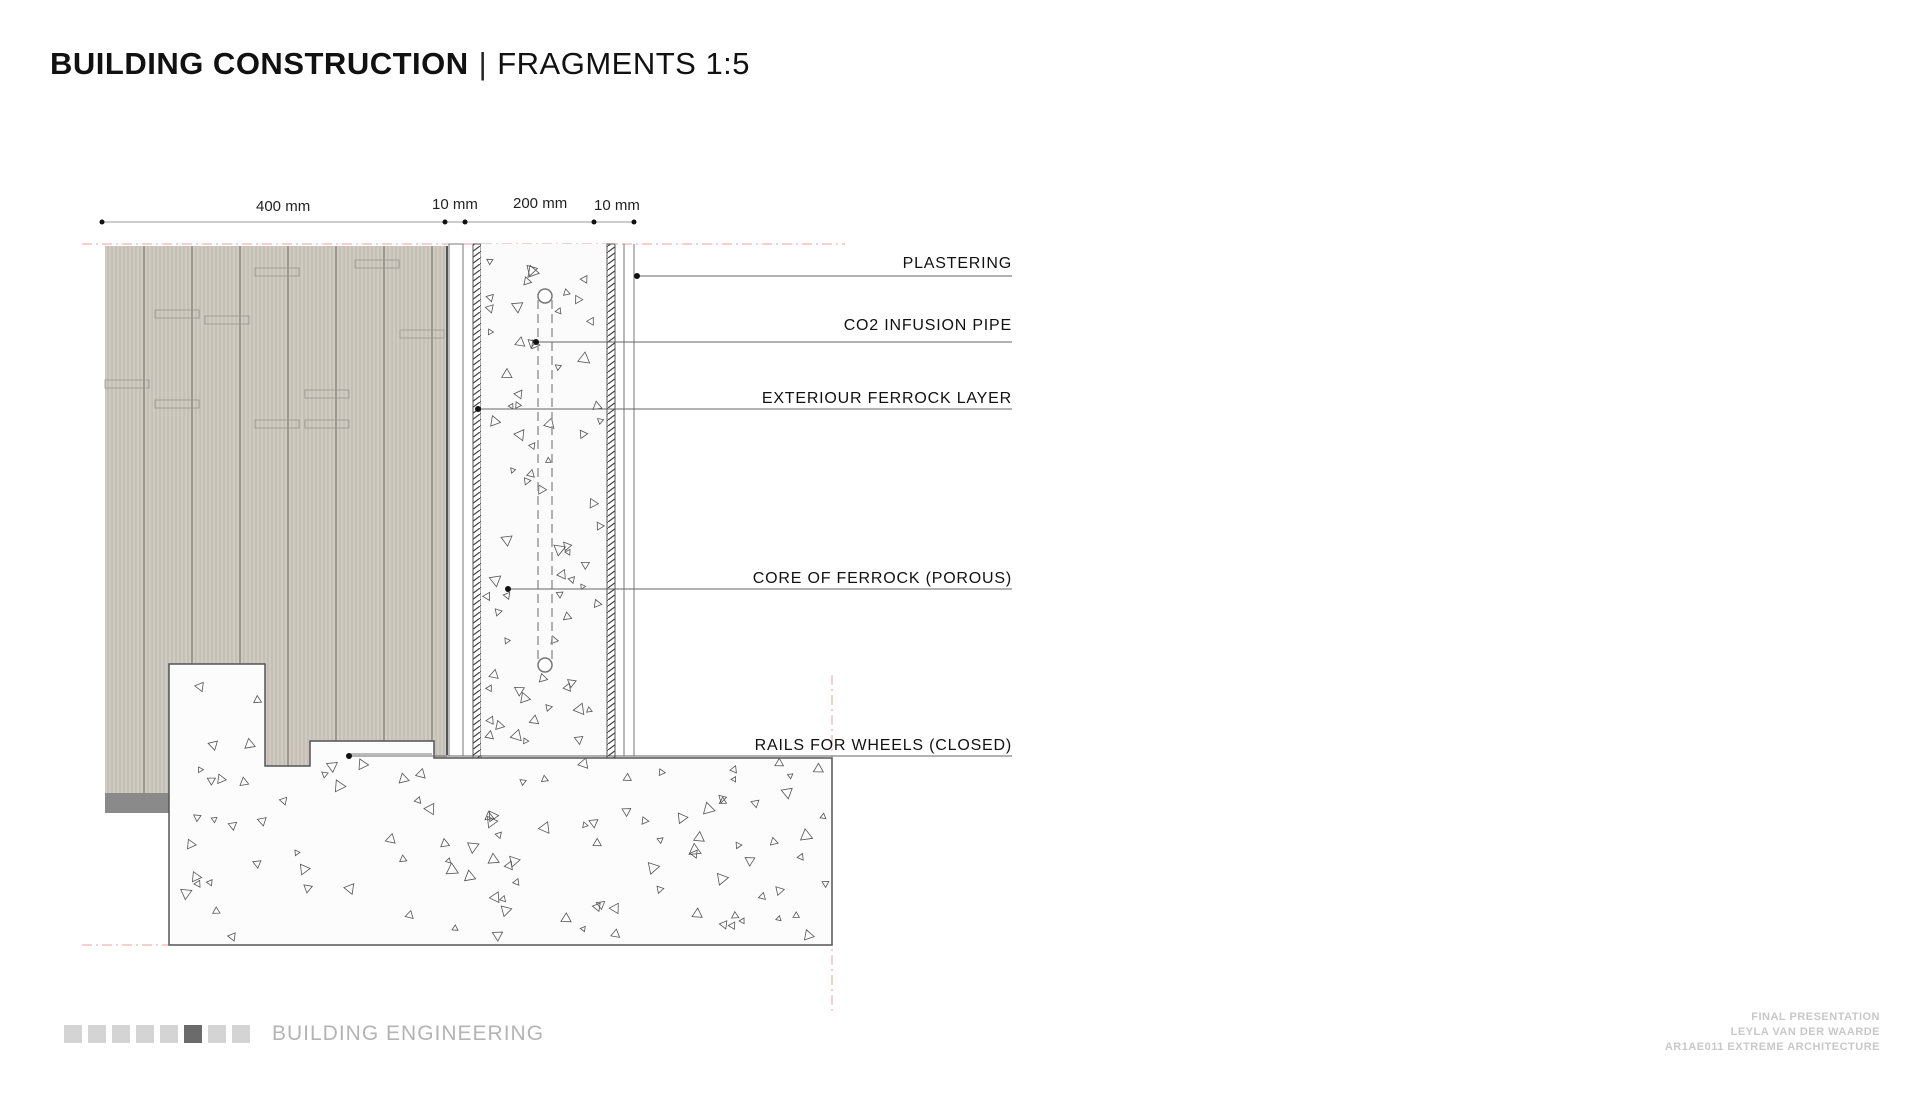 This screenshot has height=1097, width=1920. Describe the element at coordinates (304, 1034) in the screenshot. I see `footer: BUILDING ENGINEERING` at that location.